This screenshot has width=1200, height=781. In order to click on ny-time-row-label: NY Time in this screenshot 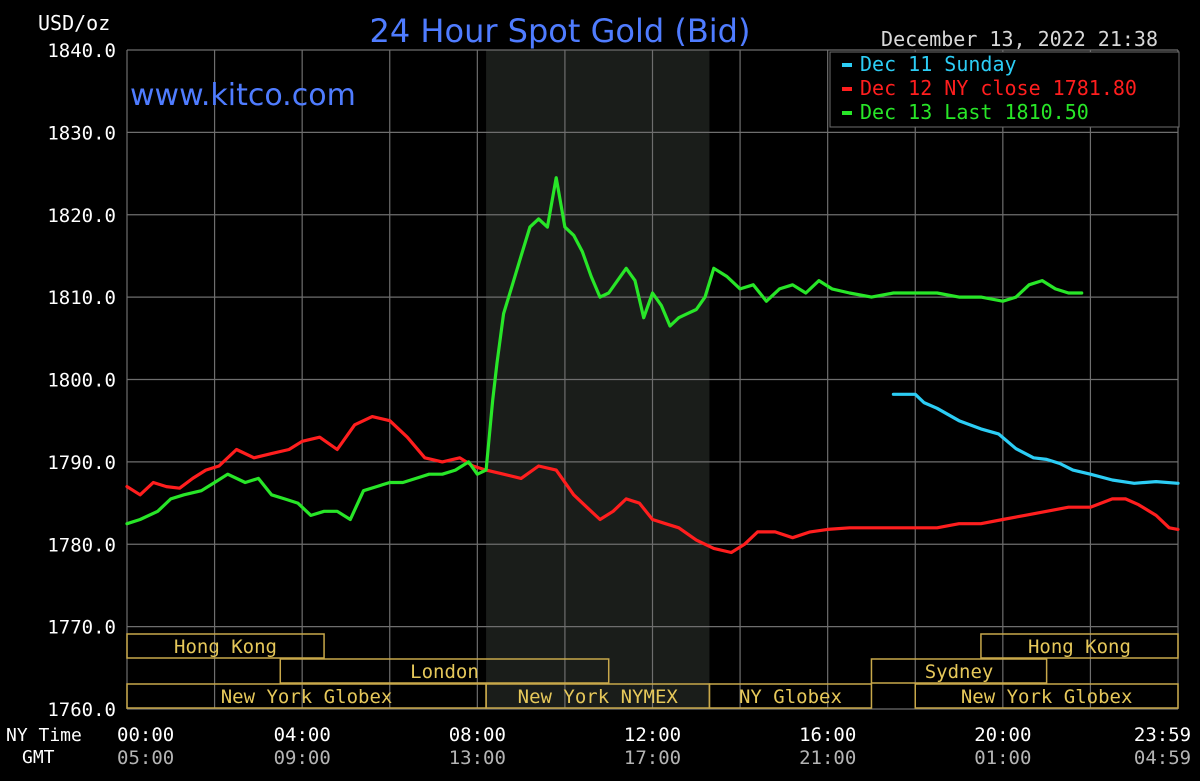, I will do `click(44, 735)`.